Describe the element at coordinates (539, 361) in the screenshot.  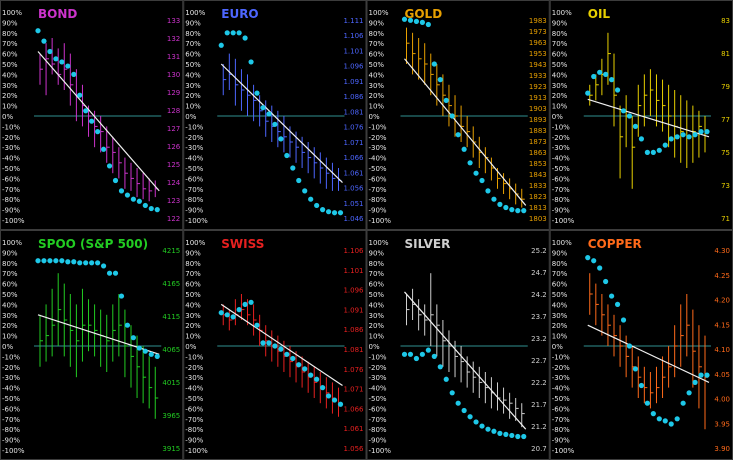
I see `price-tick-label: 22.7` at that location.